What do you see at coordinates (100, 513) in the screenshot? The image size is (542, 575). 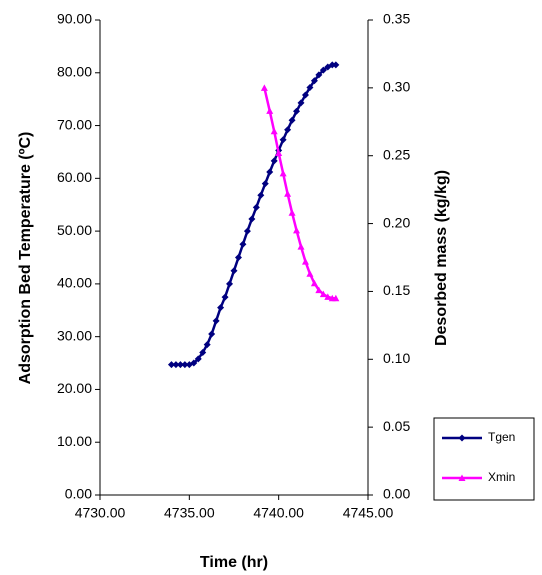 I see `x-tick-label: 4730.00` at bounding box center [100, 513].